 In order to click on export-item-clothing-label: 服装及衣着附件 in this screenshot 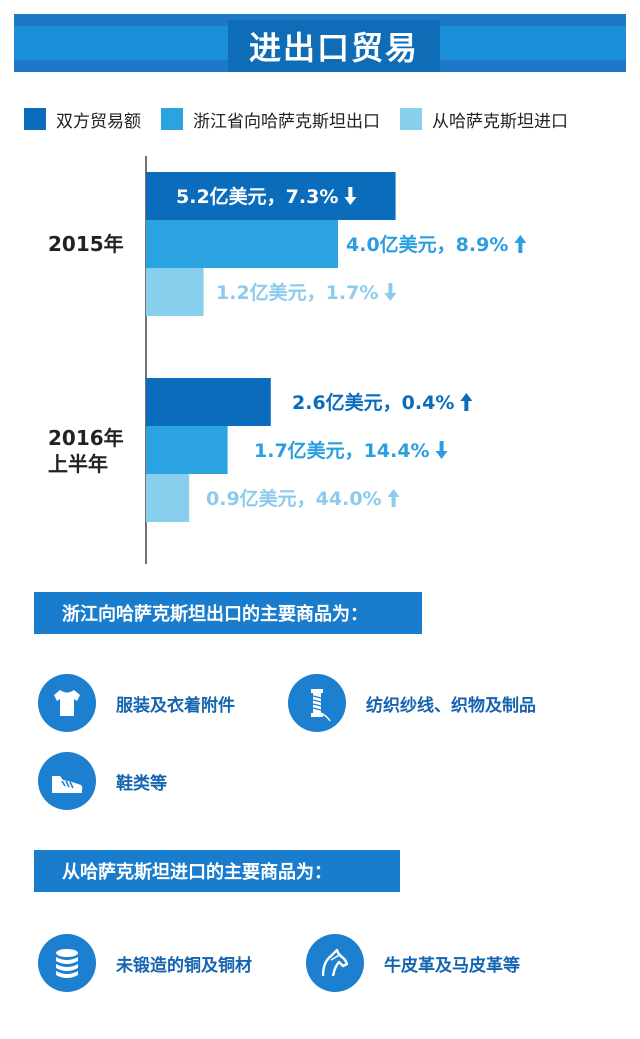, I will do `click(175, 705)`.